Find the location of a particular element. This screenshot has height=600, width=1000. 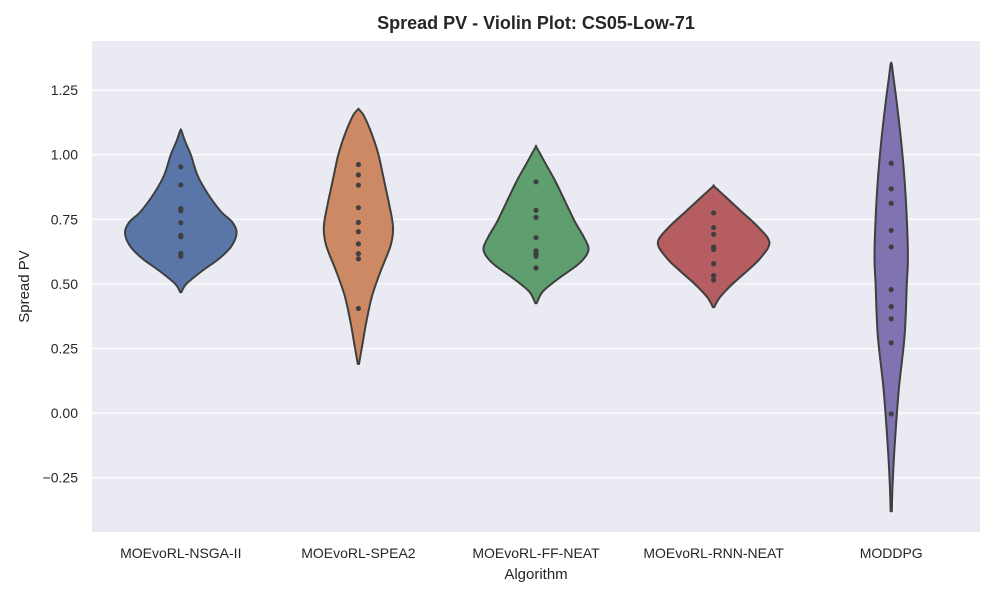

y-tick-labels: −0.25 0.00 0.25 0.50 0.75 1.00 1.25 is located at coordinates (61, 284).